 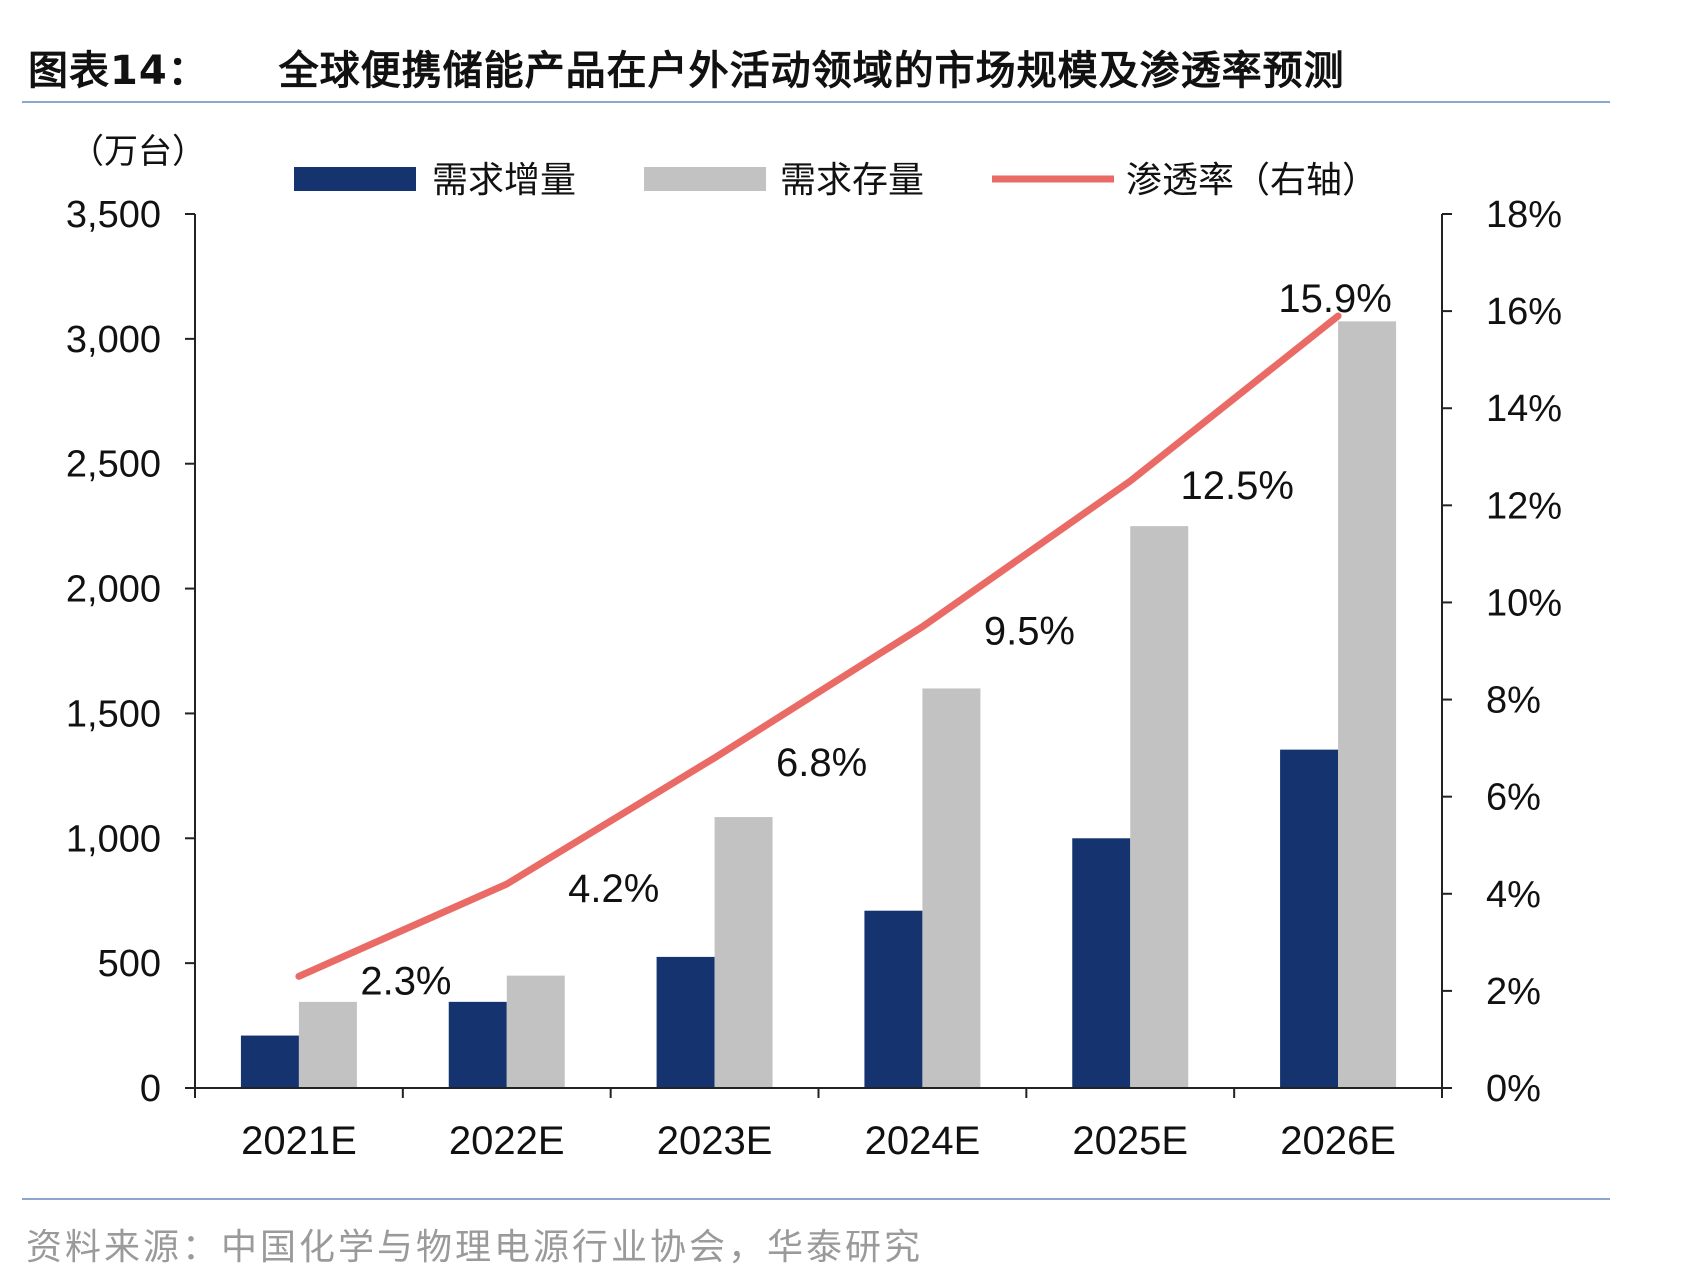 What do you see at coordinates (113, 714) in the screenshot?
I see `left-axis-tick-label: 1,500` at bounding box center [113, 714].